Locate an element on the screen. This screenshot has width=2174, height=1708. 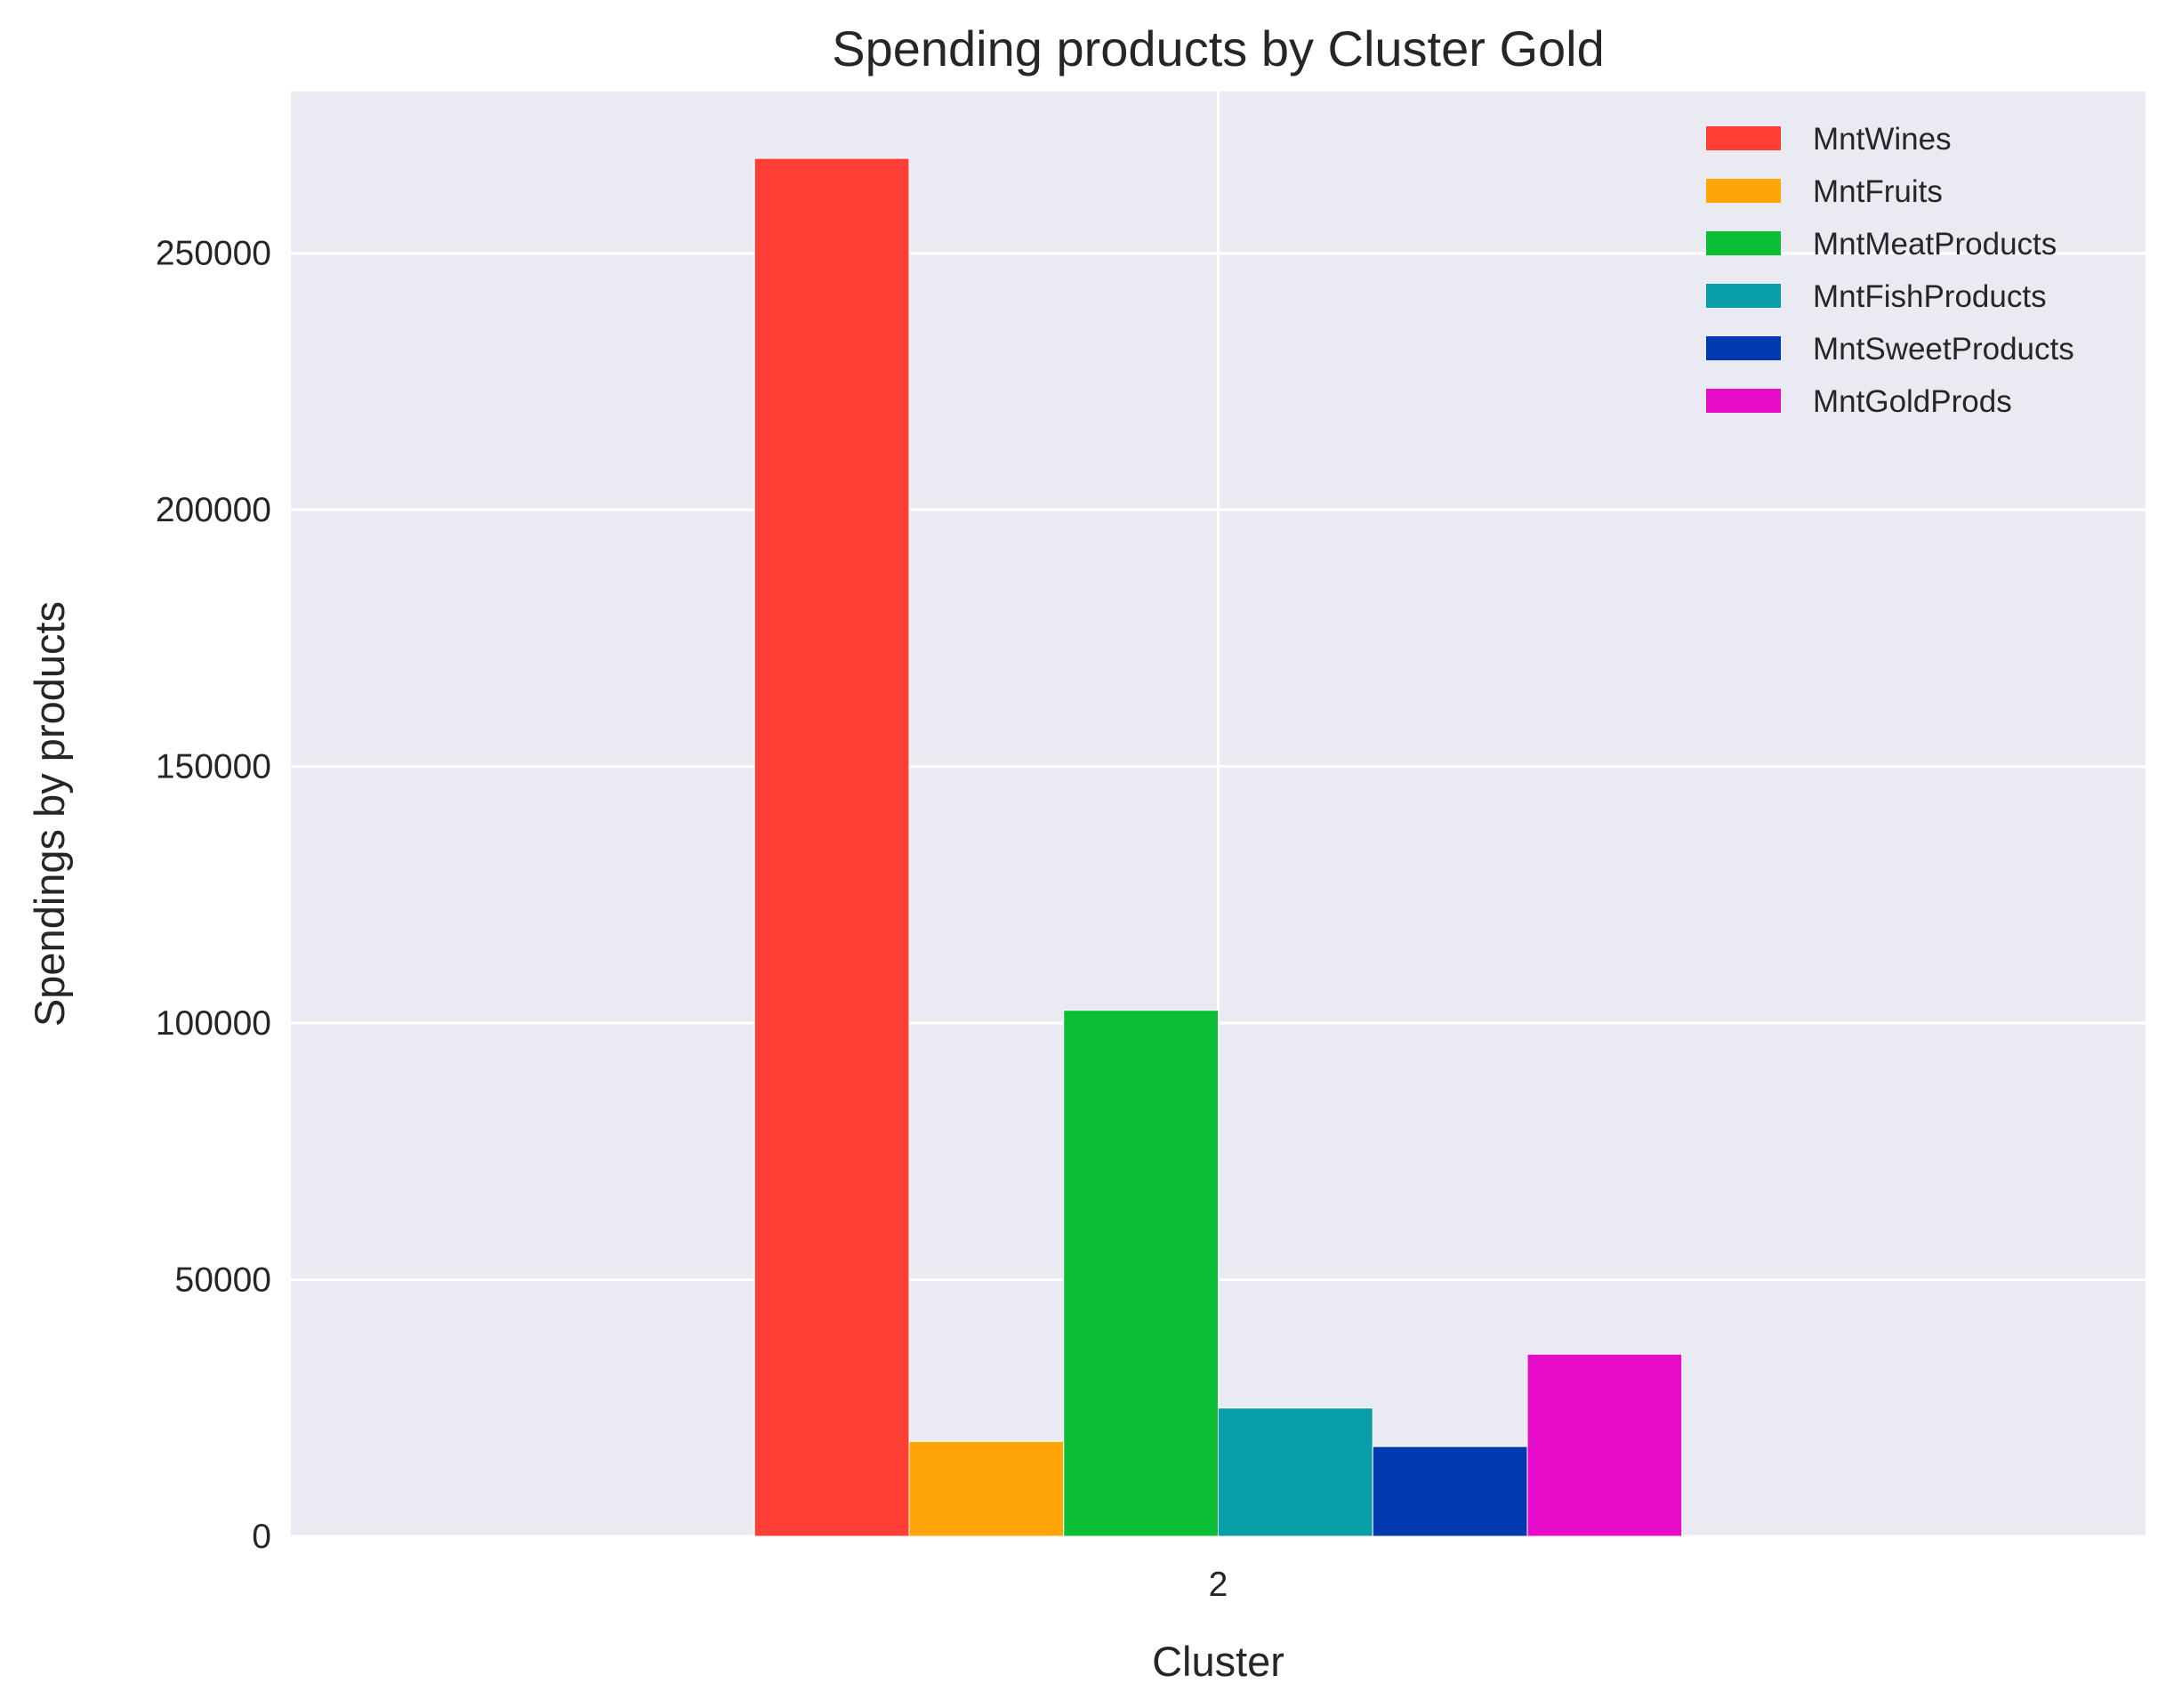
legend-label: MntSweetProducts is located at coordinates (1943, 349).